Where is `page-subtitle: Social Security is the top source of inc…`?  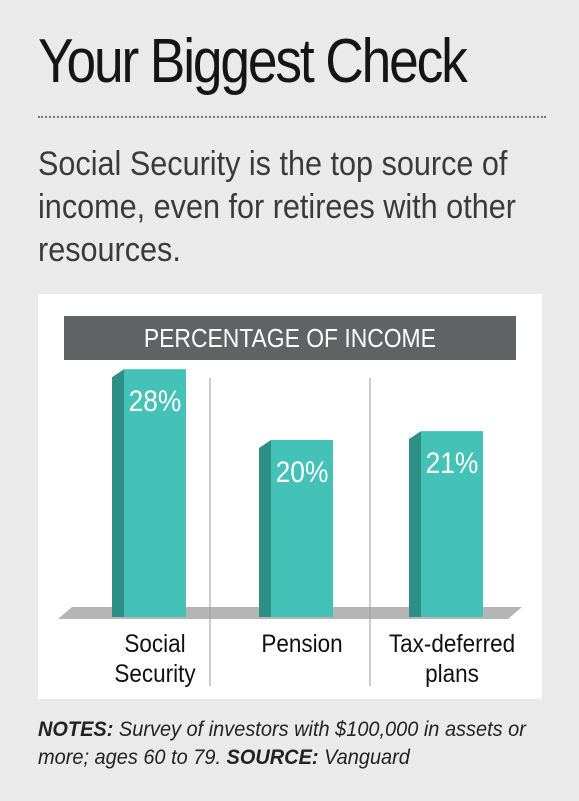
page-subtitle: Social Security is the top source of inc… is located at coordinates (277, 207).